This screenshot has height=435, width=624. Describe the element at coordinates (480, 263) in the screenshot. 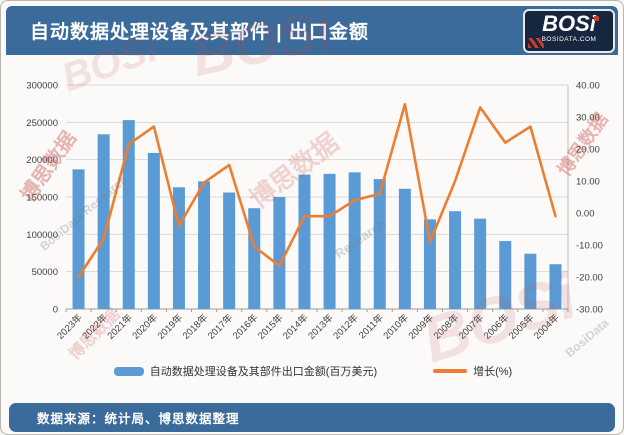

I see `bar-2007年` at that location.